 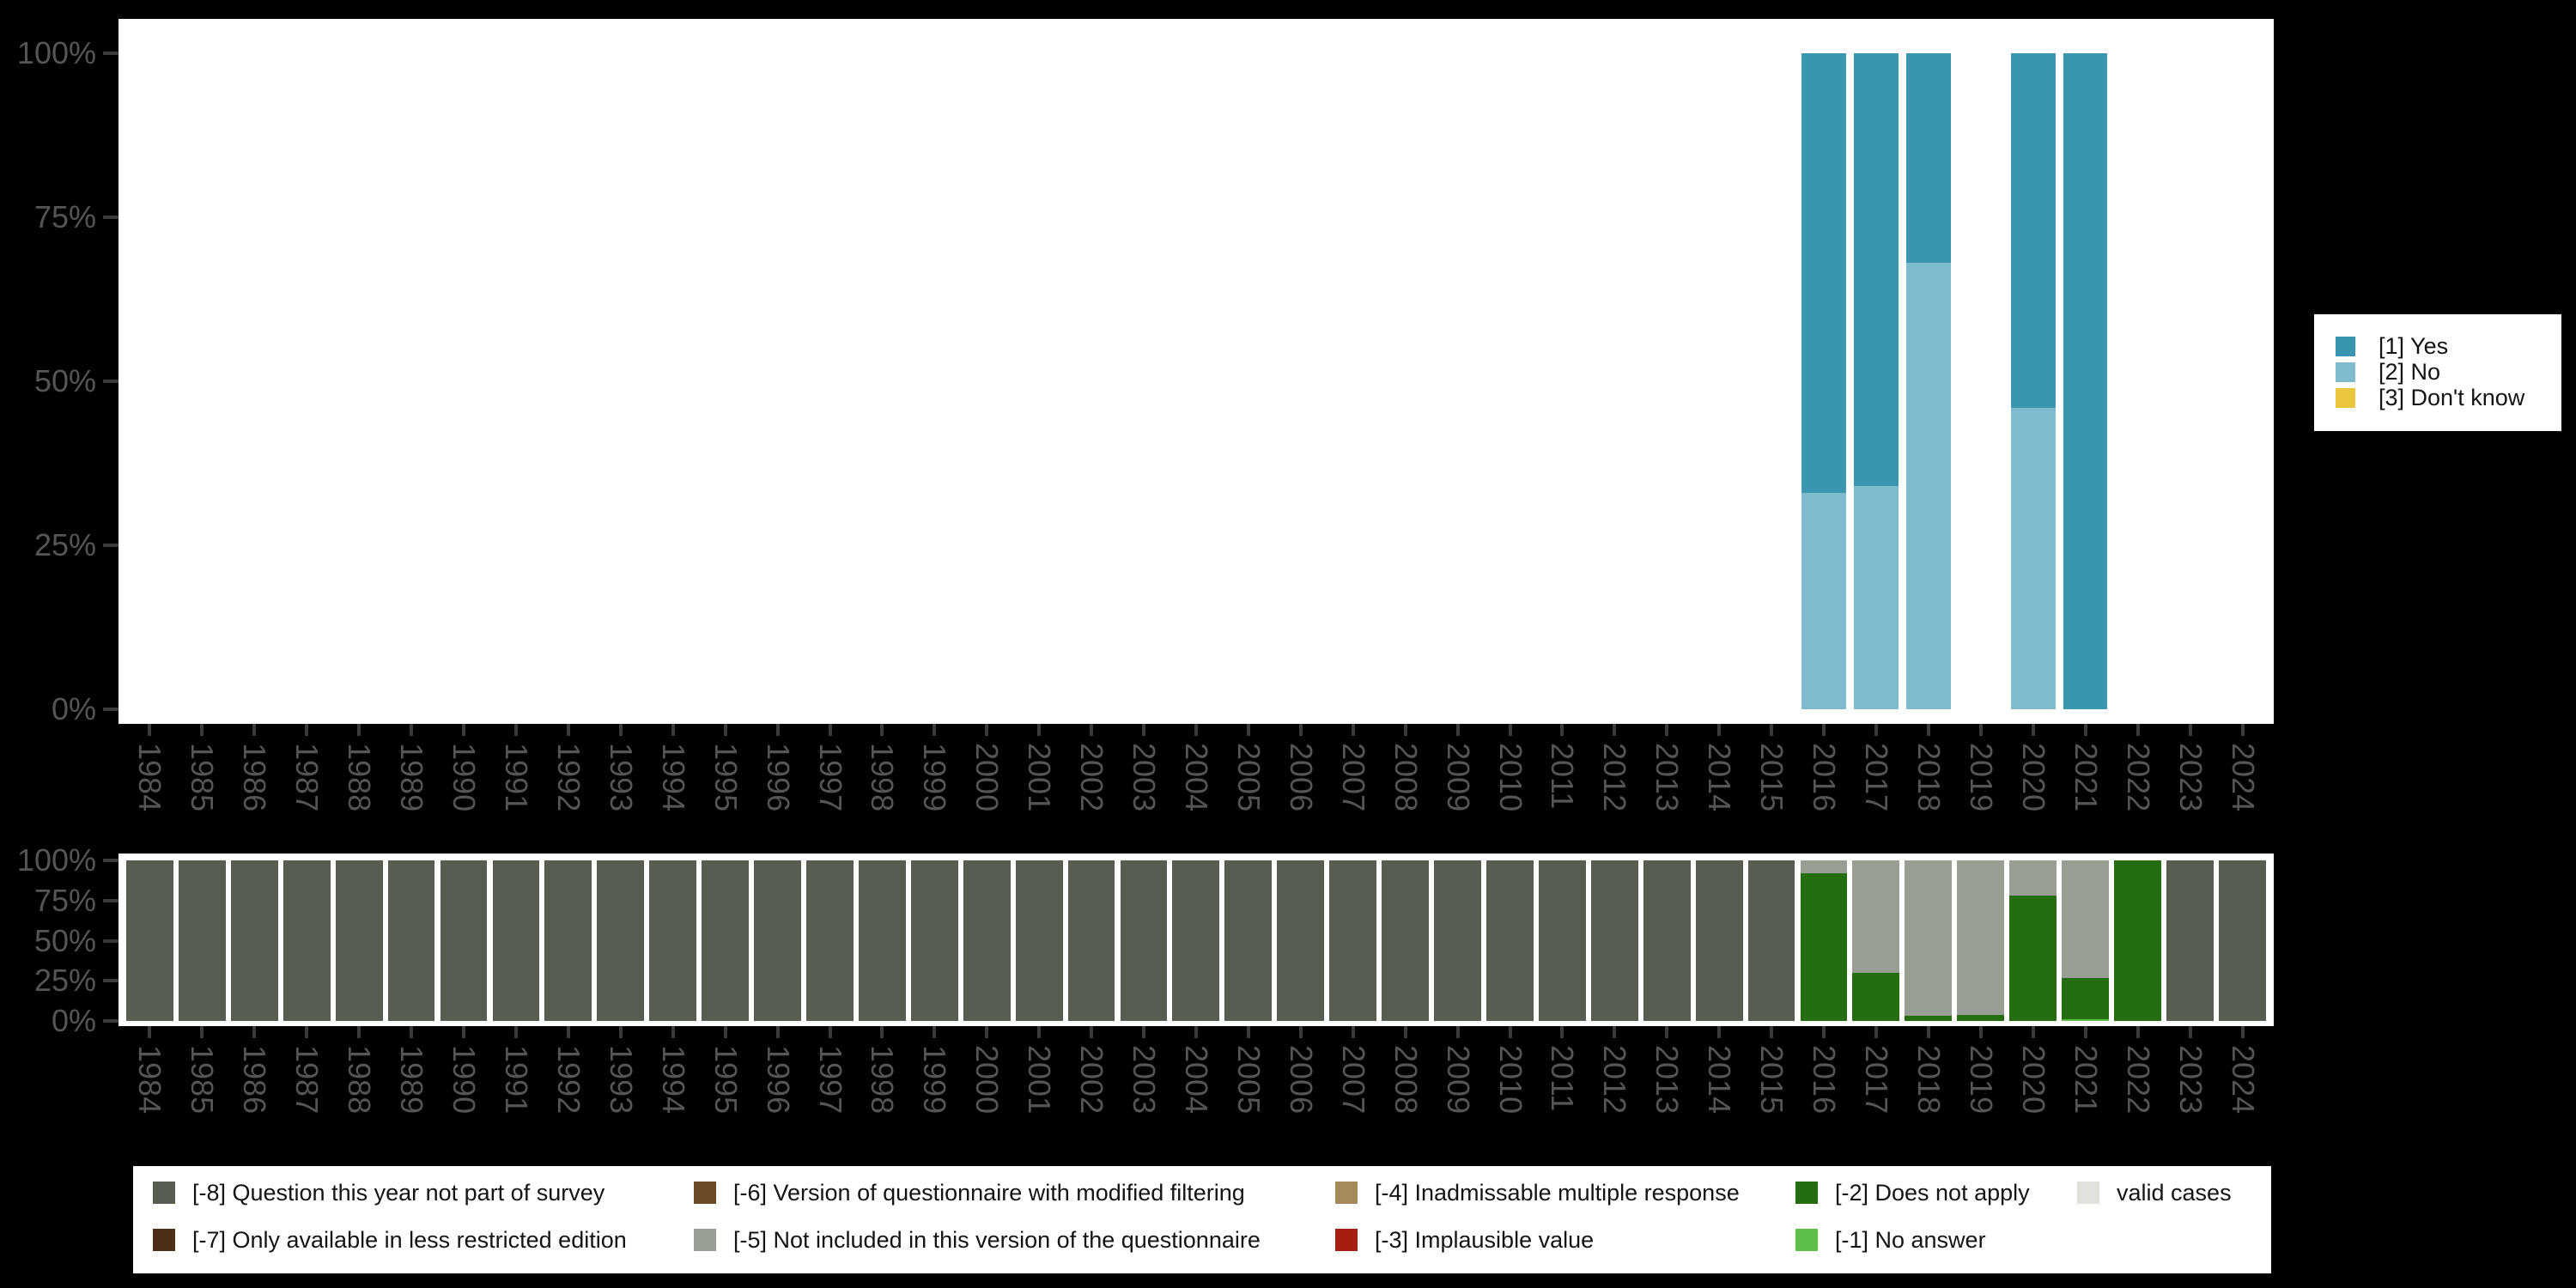 I want to click on bar-slot-1995, so click(x=725, y=940).